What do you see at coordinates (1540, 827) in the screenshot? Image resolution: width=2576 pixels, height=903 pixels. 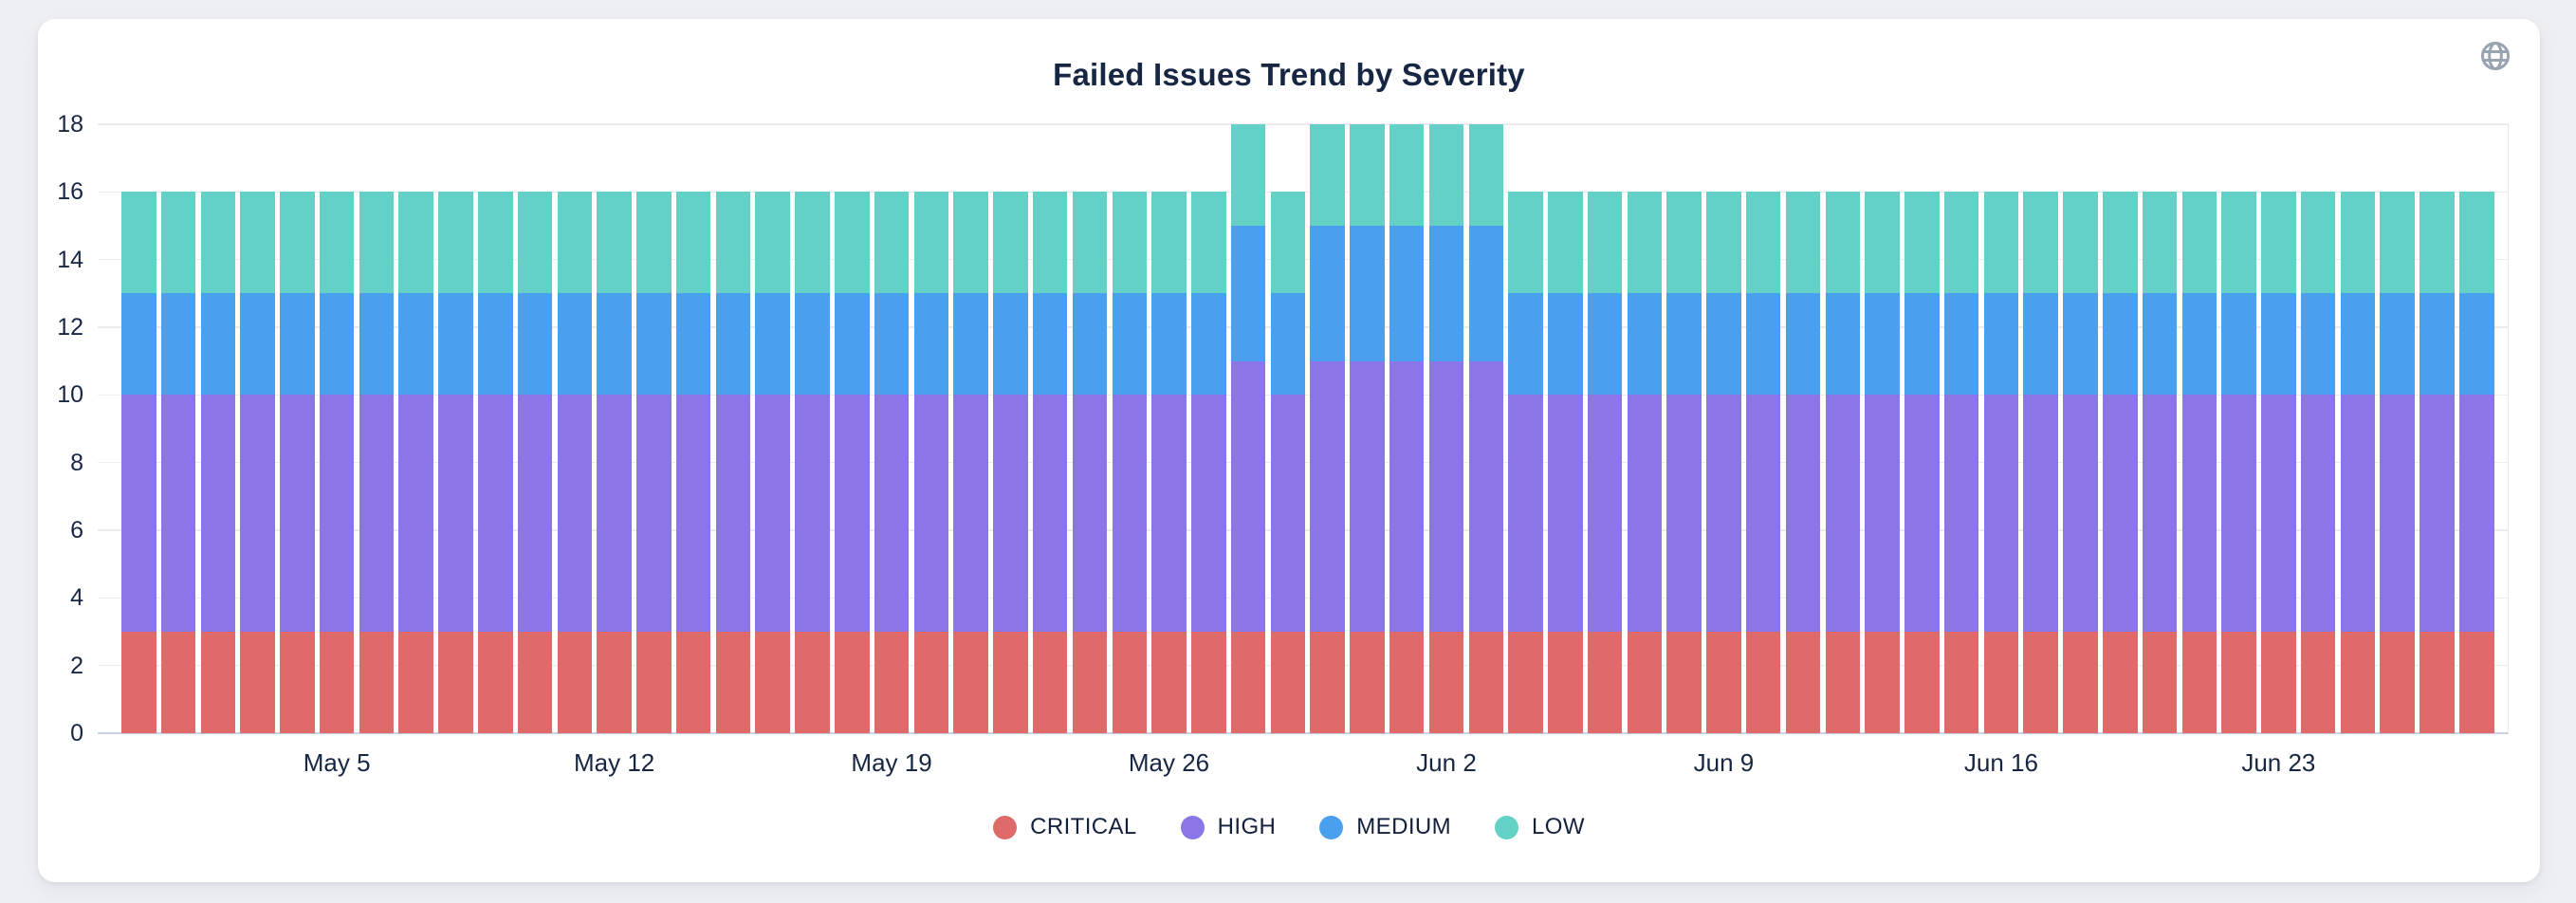 I see `legend-item-low: LOW` at bounding box center [1540, 827].